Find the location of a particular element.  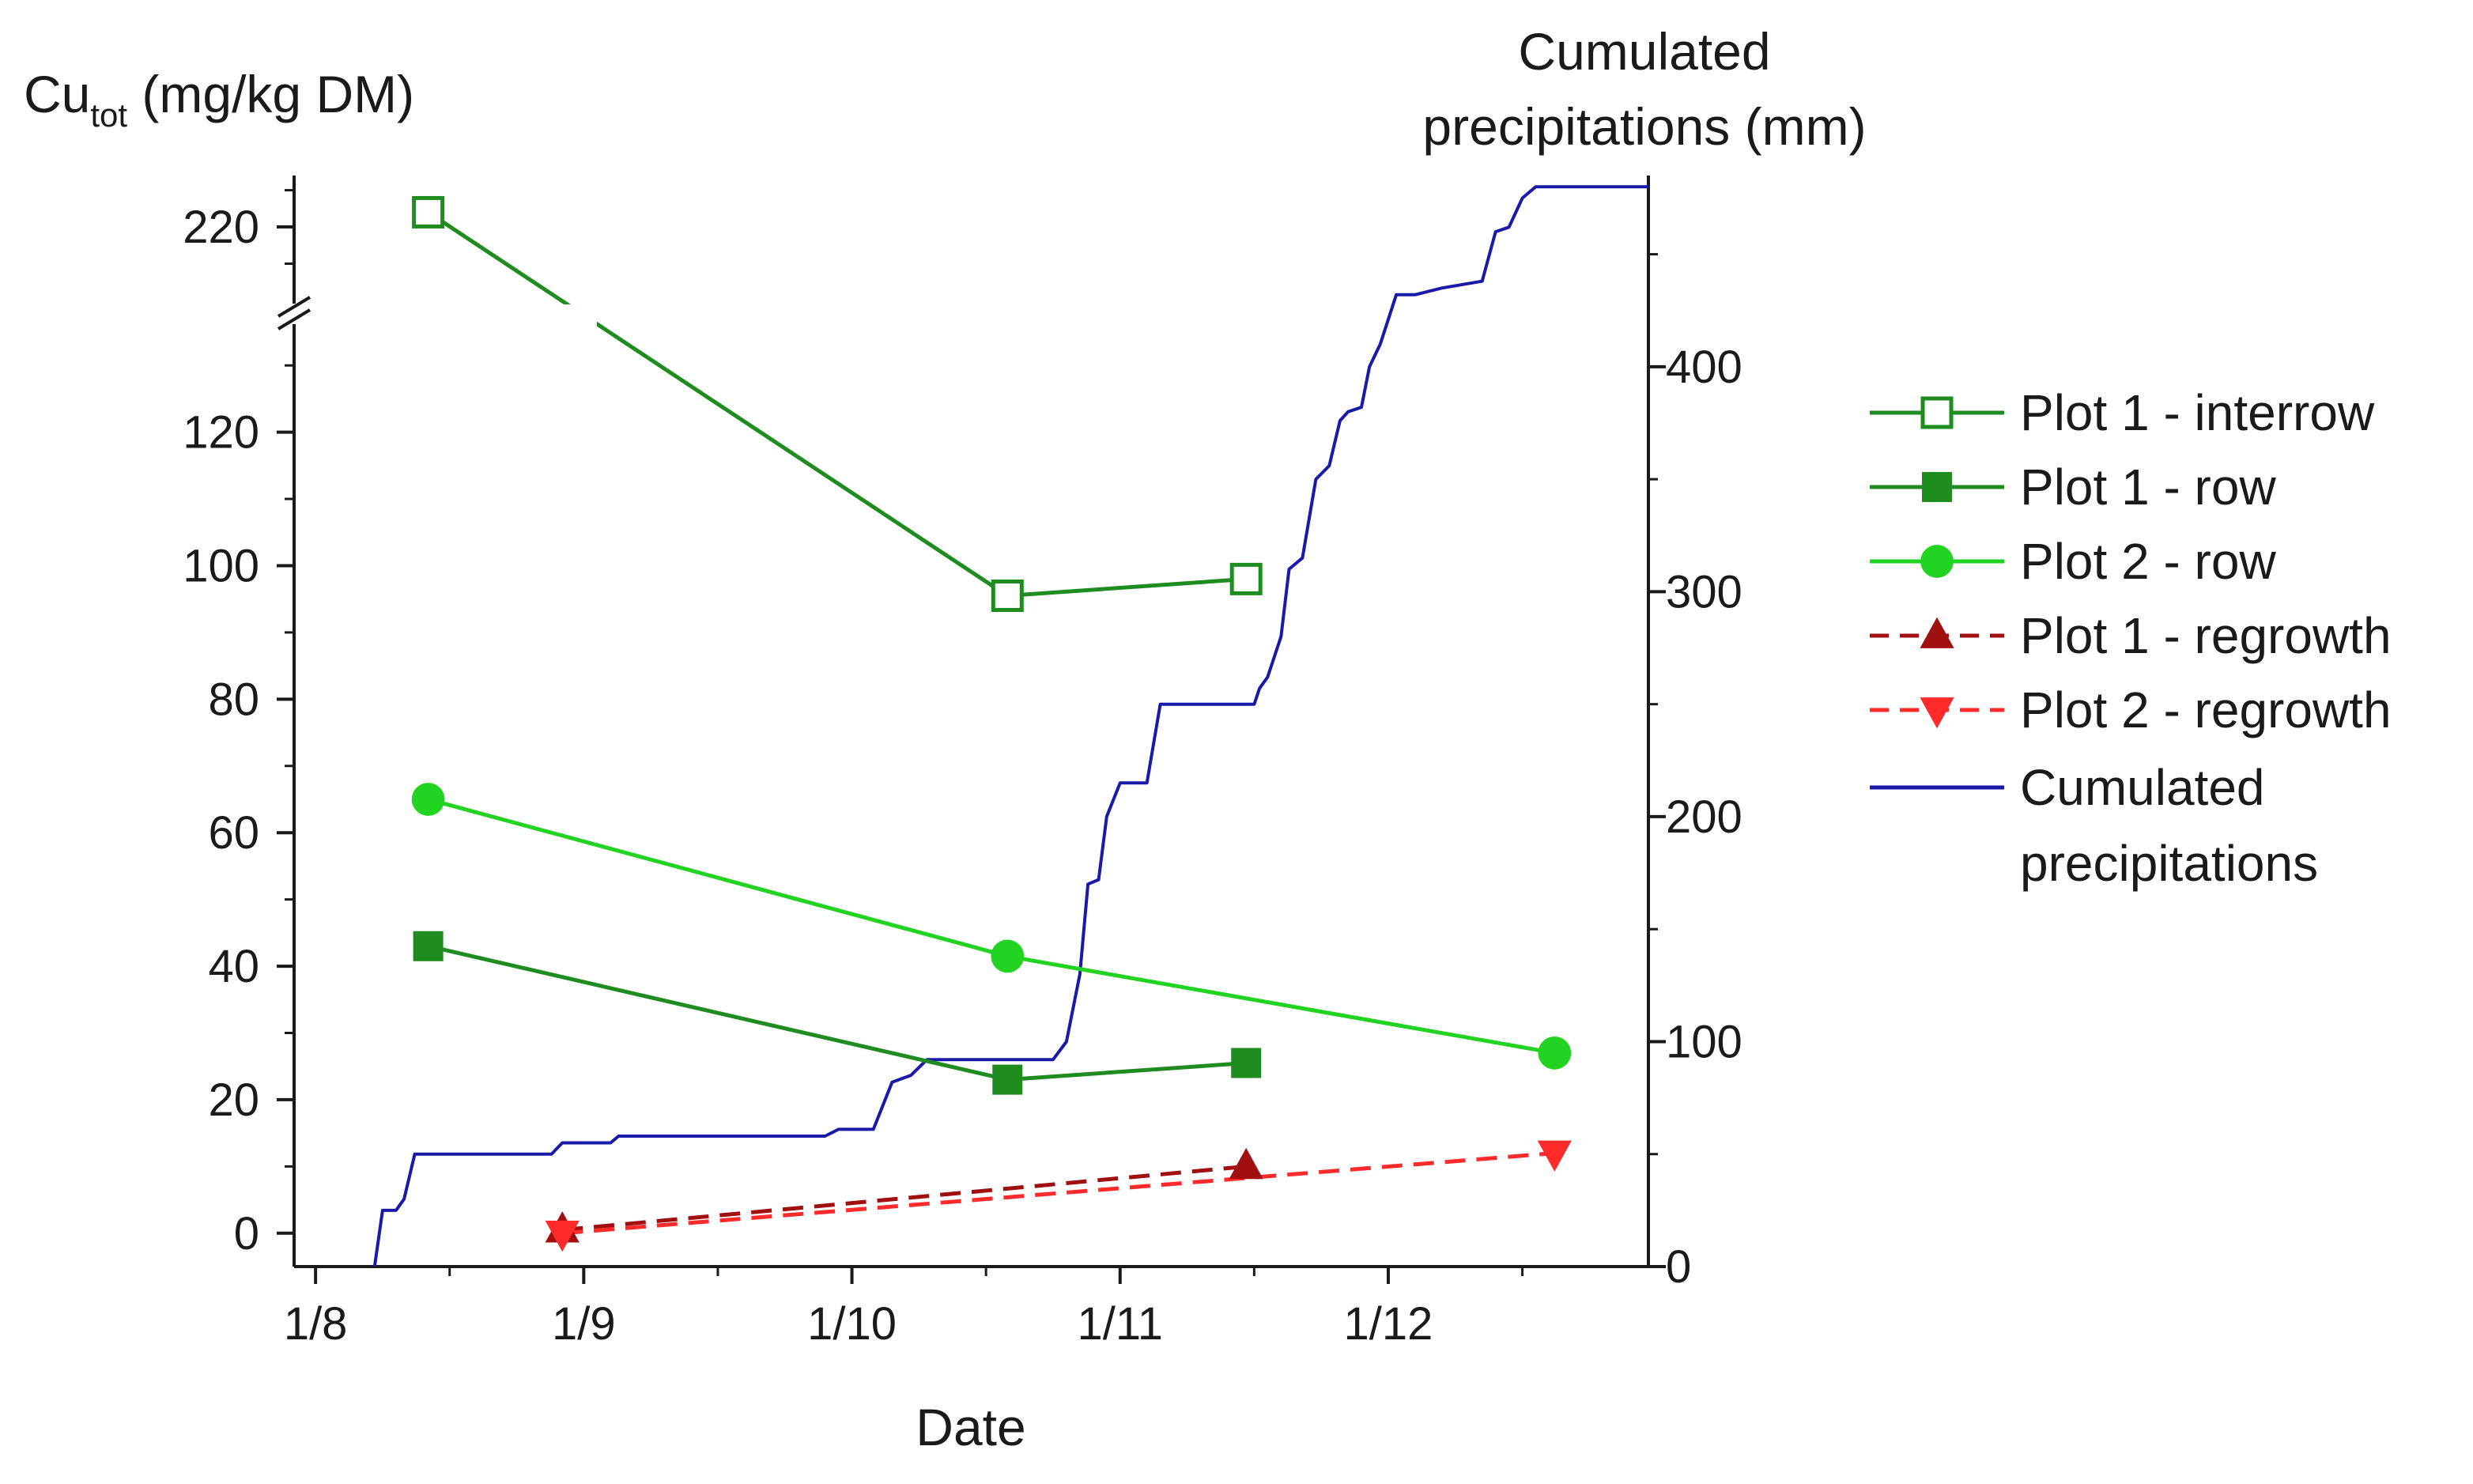

right-tick-label: 100 is located at coordinates (1704, 1041).